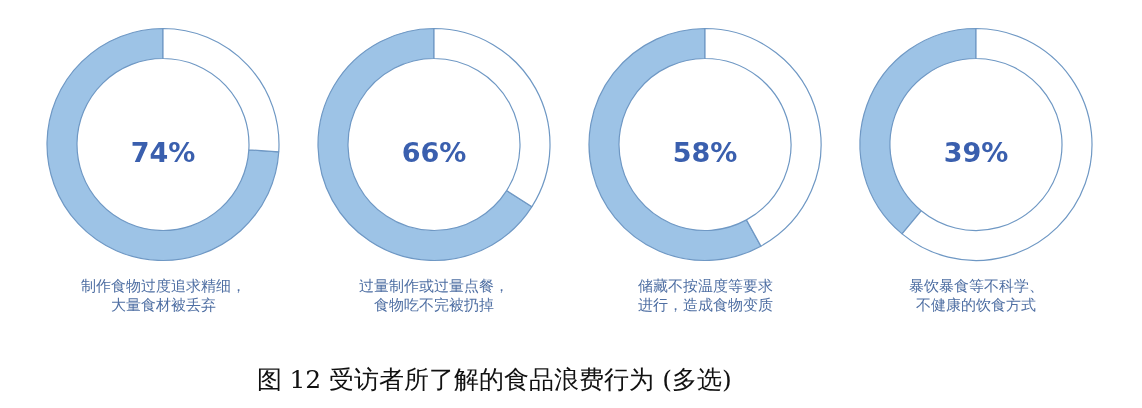 The height and width of the screenshot is (408, 1142). I want to click on text: 储藏不按温度等要求进行，造成食物变质, so click(705, 295).